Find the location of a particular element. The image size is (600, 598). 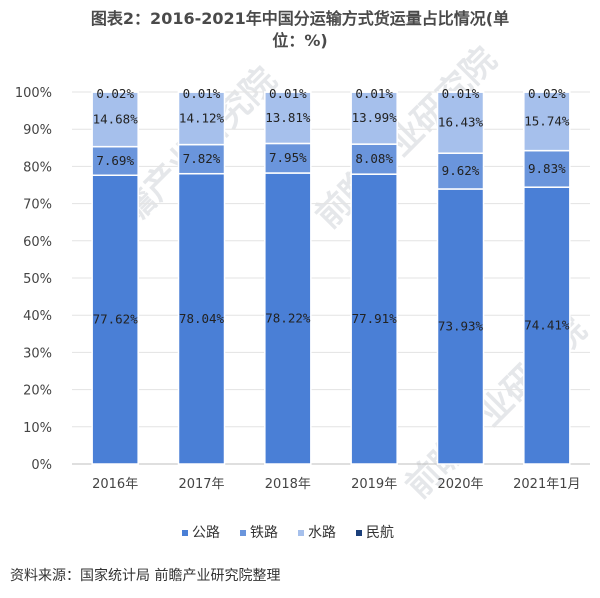

y-tick-label: 70% is located at coordinates (37, 205).